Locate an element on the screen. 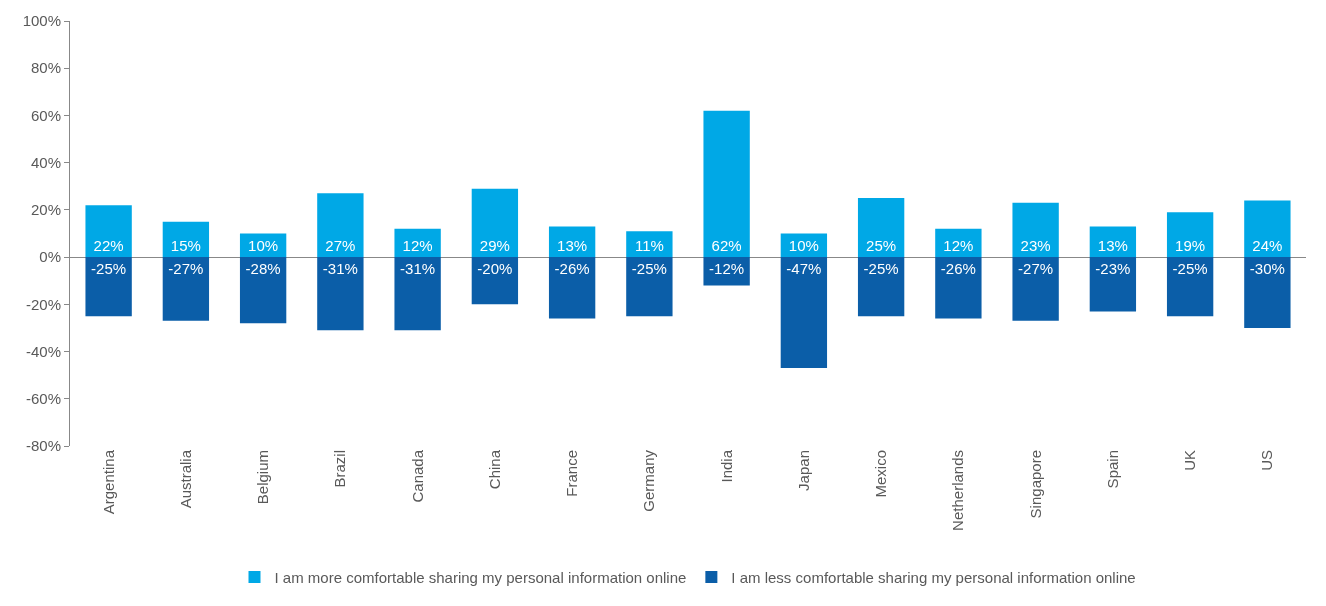  data-label: 25% is located at coordinates (881, 246).